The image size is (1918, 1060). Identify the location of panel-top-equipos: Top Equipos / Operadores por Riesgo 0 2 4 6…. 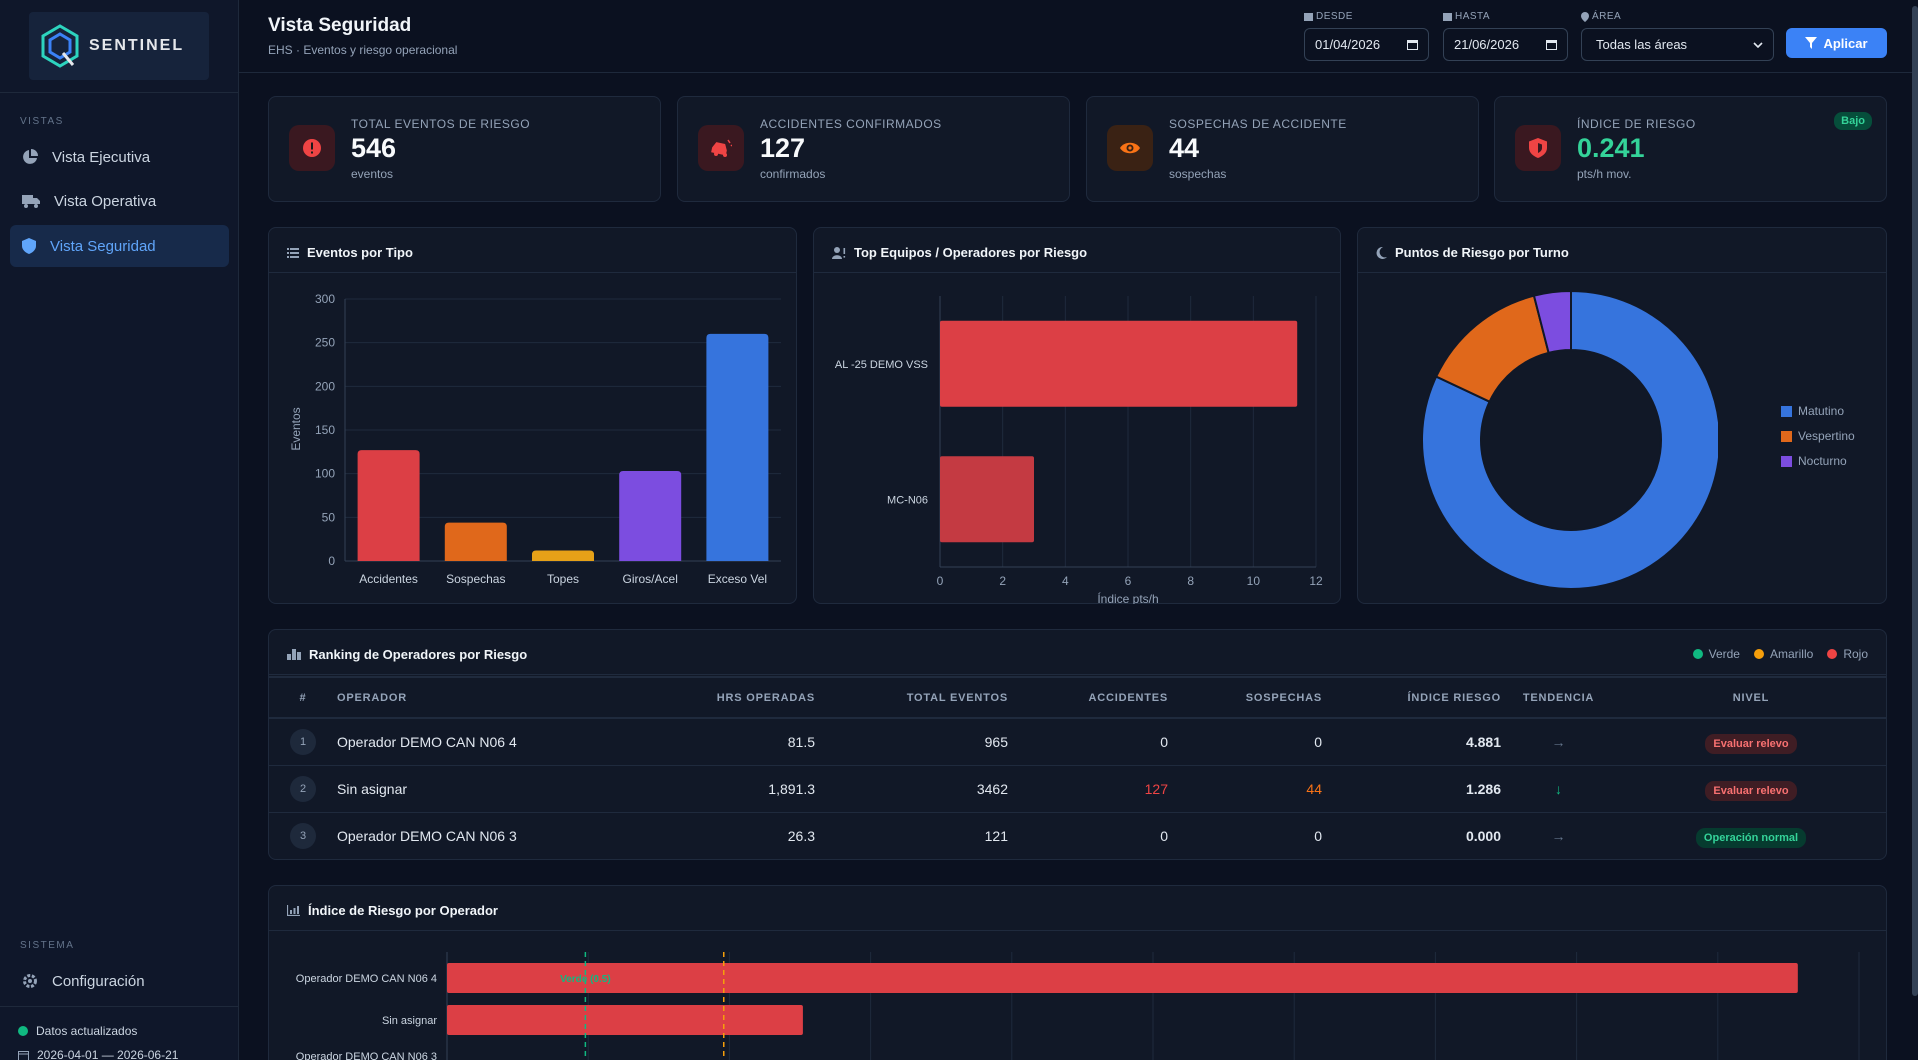
(1077, 415).